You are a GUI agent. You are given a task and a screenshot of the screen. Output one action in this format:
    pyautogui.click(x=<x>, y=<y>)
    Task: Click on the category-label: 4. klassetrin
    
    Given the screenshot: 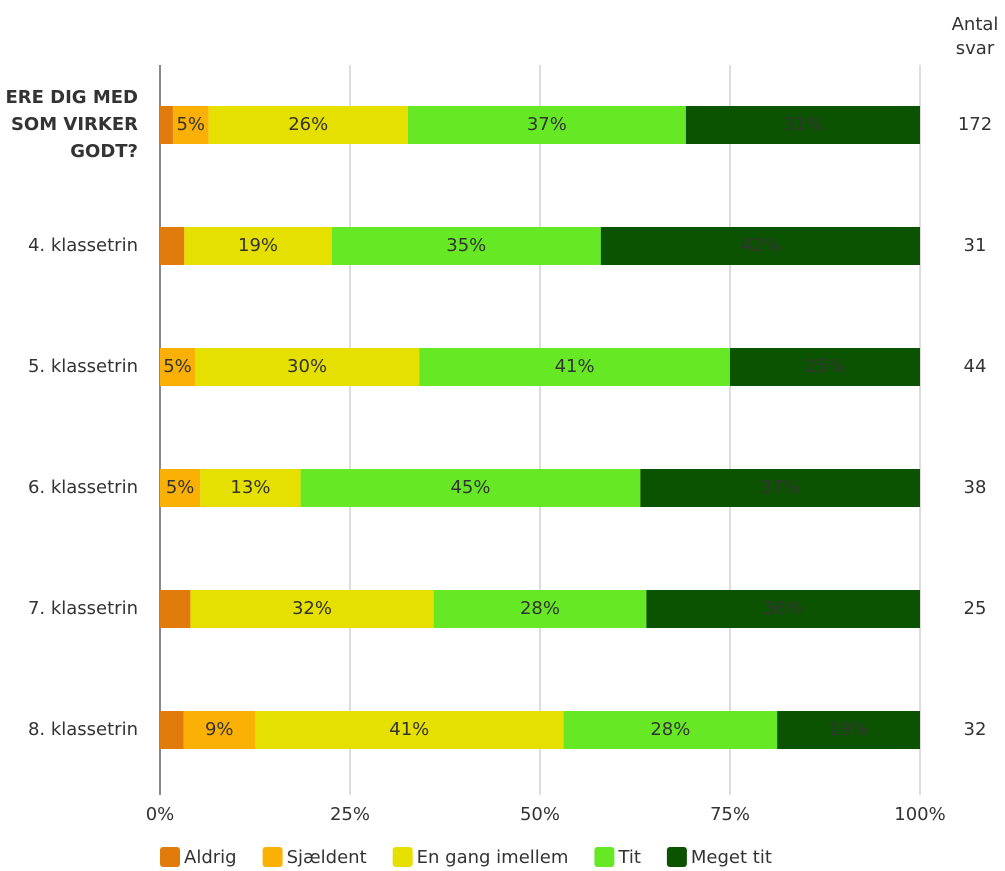 What is the action you would take?
    pyautogui.click(x=83, y=245)
    